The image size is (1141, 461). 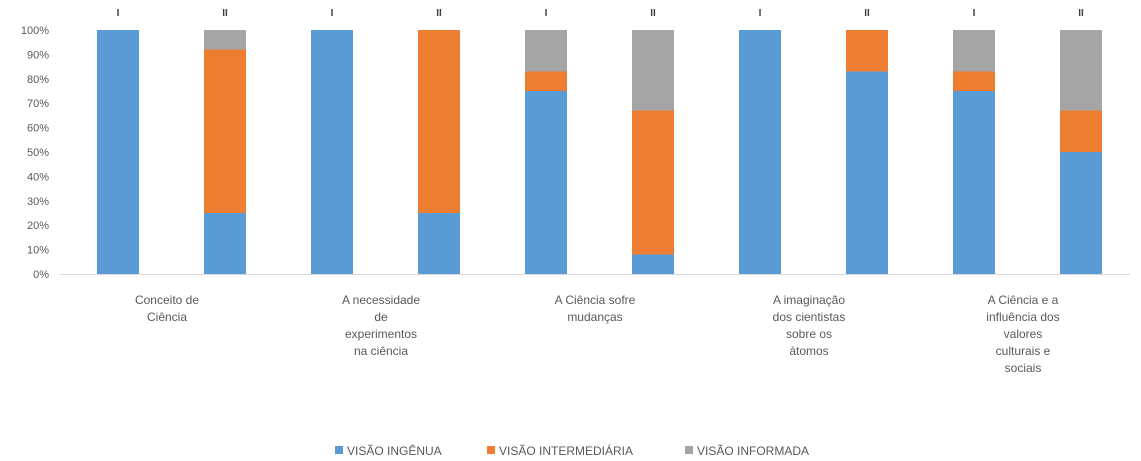 I want to click on y-tick-label: 50%, so click(x=38, y=153).